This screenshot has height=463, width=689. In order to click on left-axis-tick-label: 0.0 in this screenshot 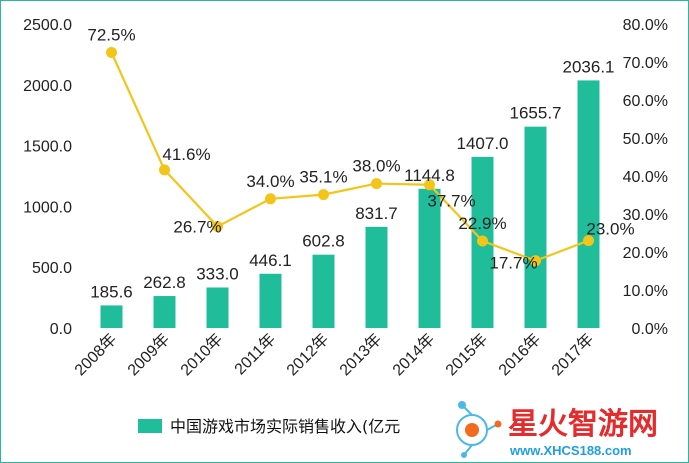, I will do `click(61, 329)`.